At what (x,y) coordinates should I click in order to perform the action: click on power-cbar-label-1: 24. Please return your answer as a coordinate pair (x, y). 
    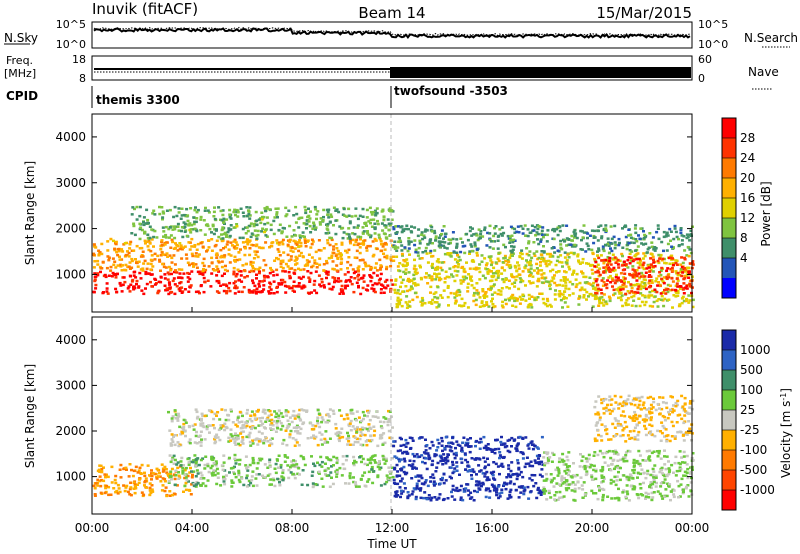
    Looking at the image, I should click on (747, 158).